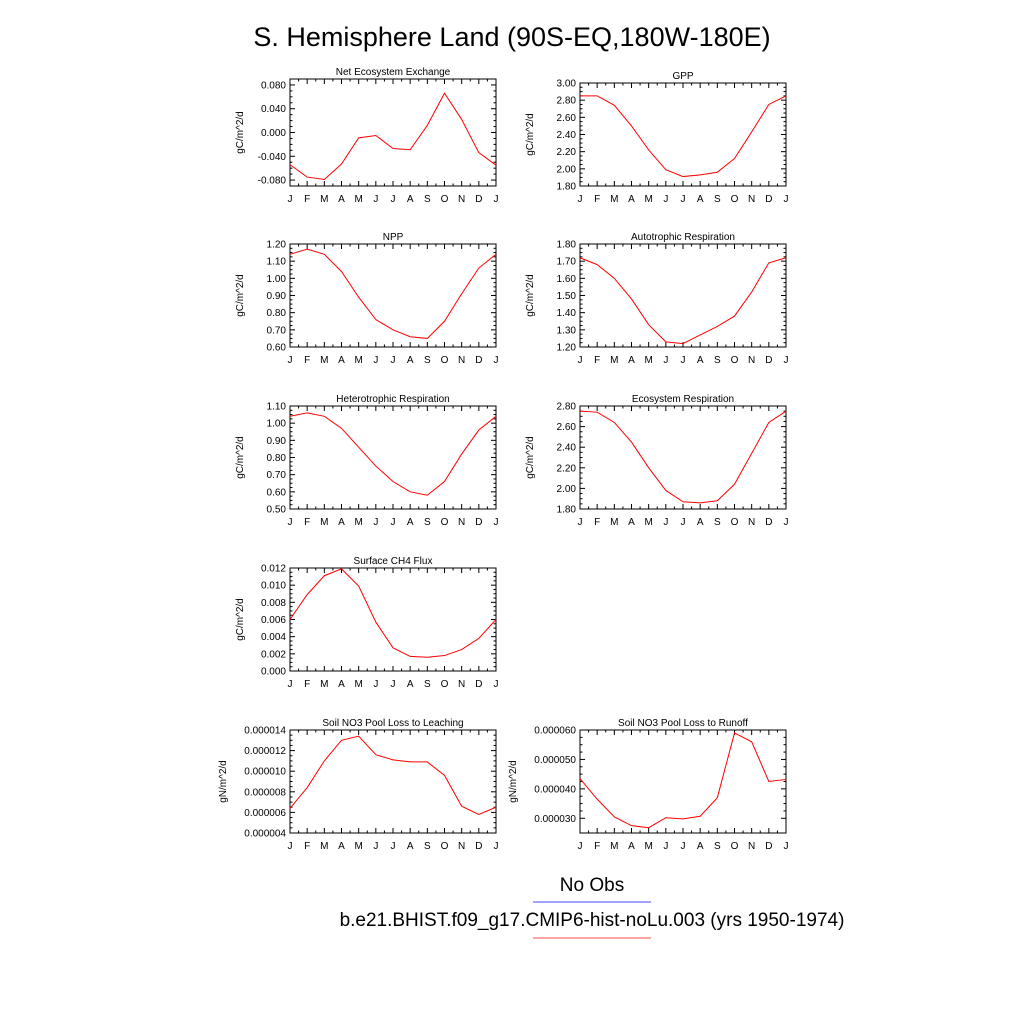 The image size is (1024, 1024). What do you see at coordinates (567, 510) in the screenshot?
I see `y-tick-label: 1.80` at bounding box center [567, 510].